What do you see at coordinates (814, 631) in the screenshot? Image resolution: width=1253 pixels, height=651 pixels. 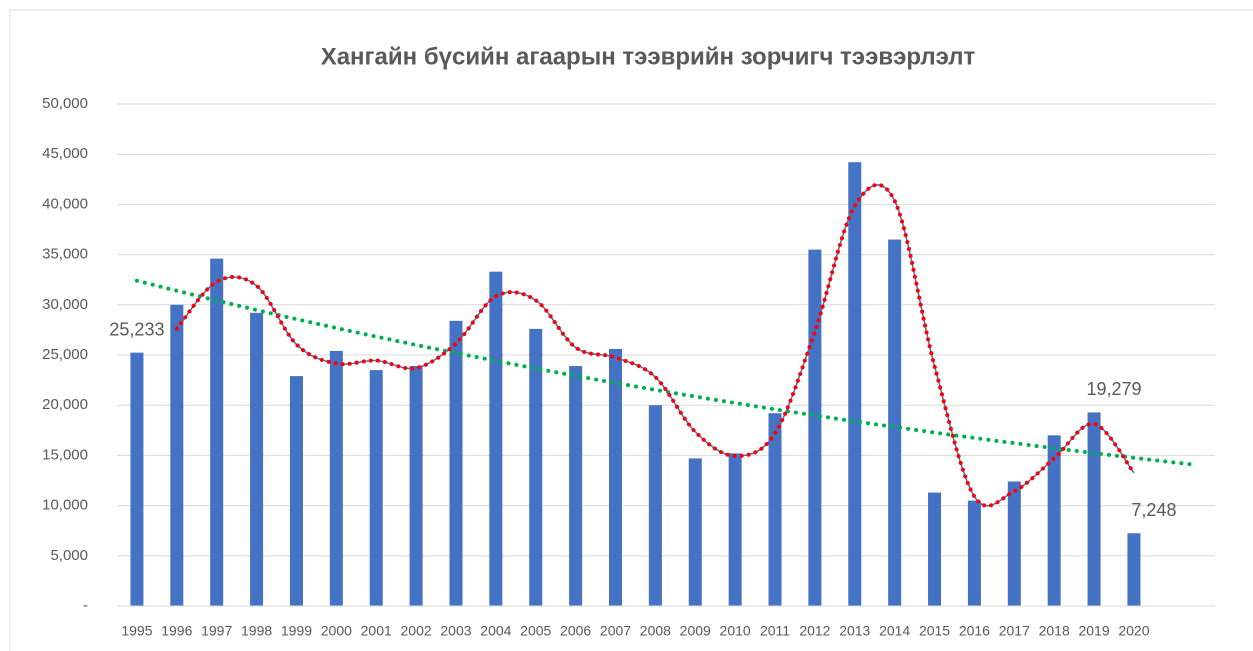 I see `x-tick-label: 2012` at bounding box center [814, 631].